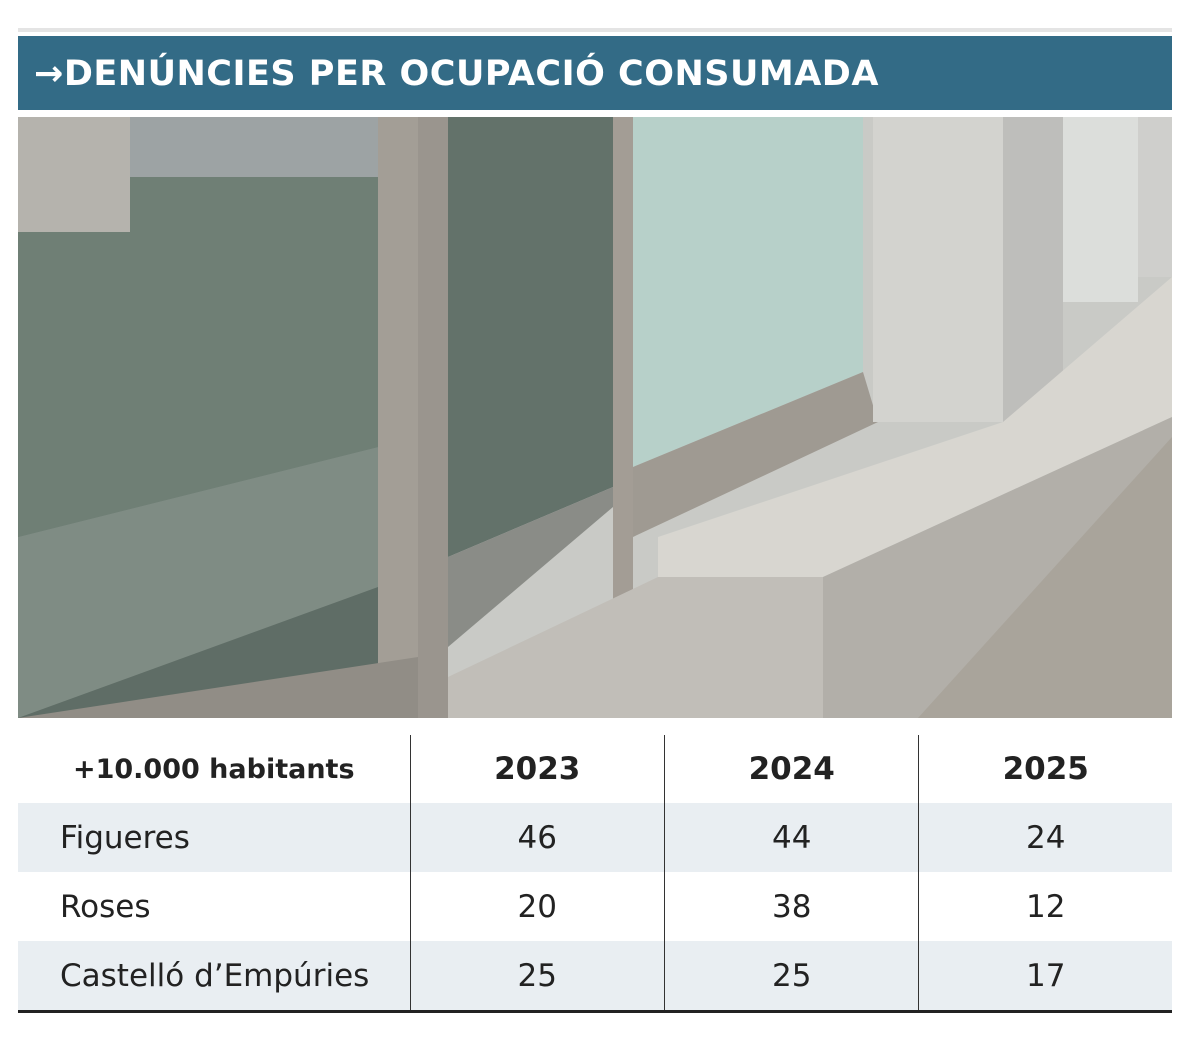 The image size is (1200, 1041). Describe the element at coordinates (105, 906) in the screenshot. I see `row-label: Roses` at that location.